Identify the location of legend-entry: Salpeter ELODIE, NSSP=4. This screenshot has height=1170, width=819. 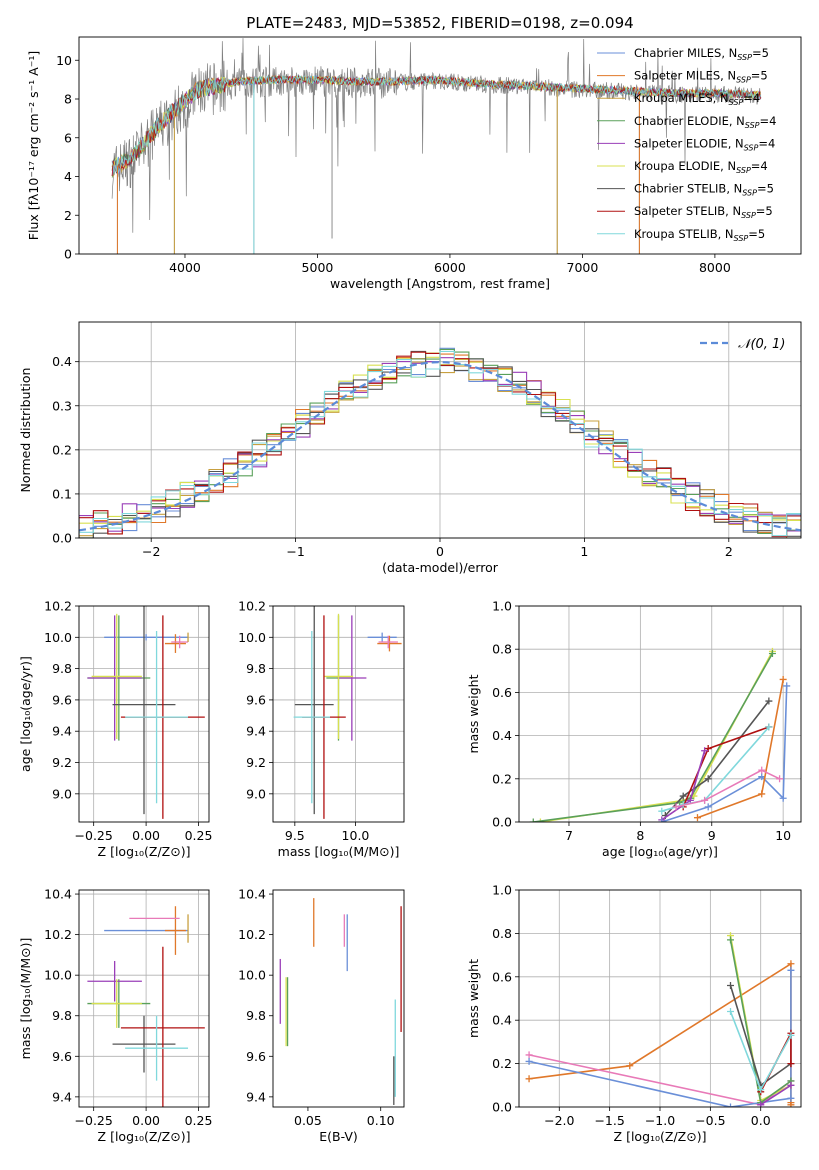
(704, 144).